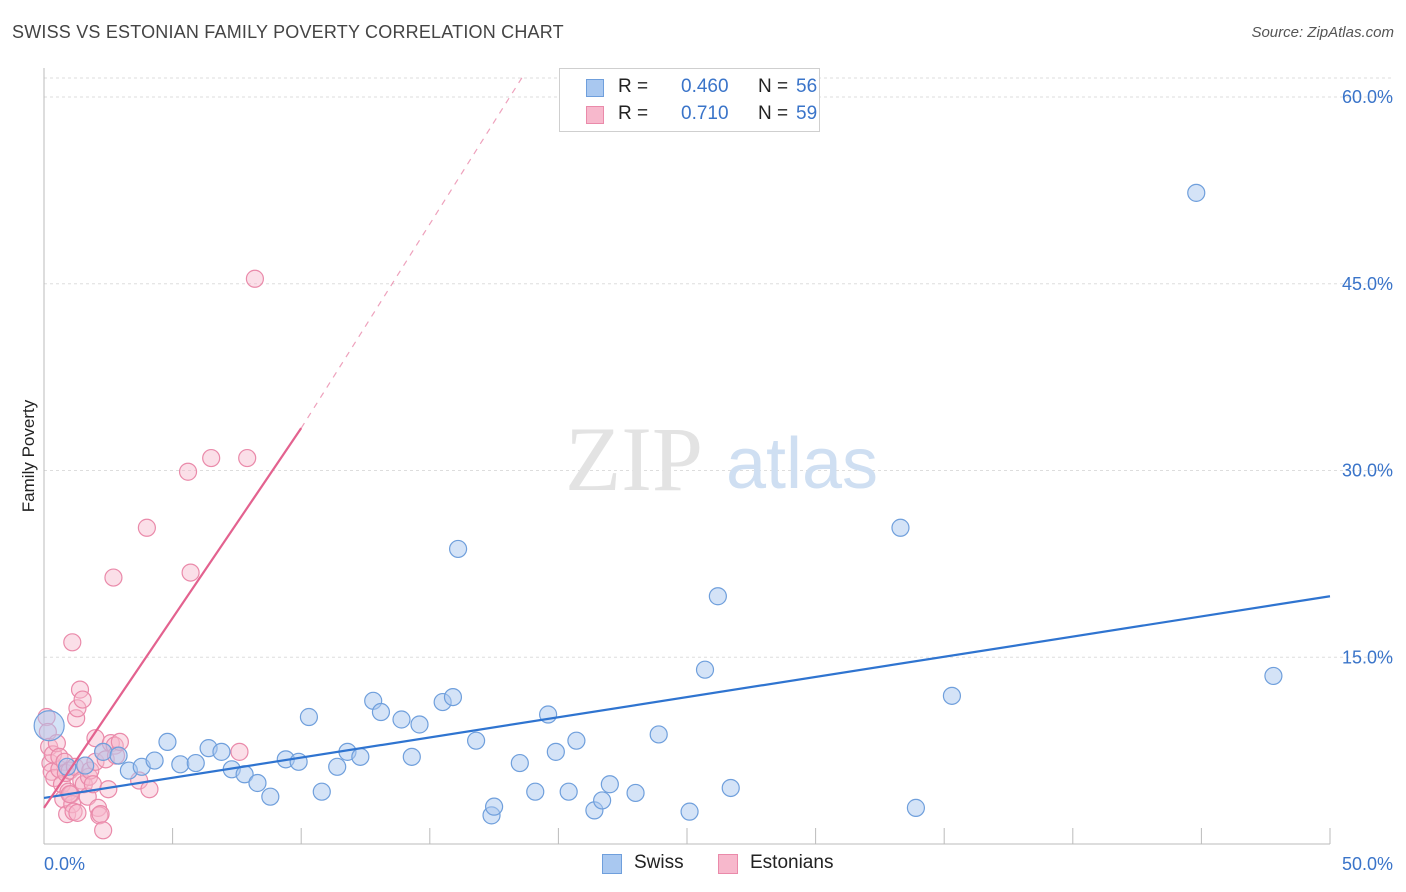 The height and width of the screenshot is (892, 1406). Describe the element at coordinates (807, 113) in the screenshot. I see `legend-n-value: 59` at that location.